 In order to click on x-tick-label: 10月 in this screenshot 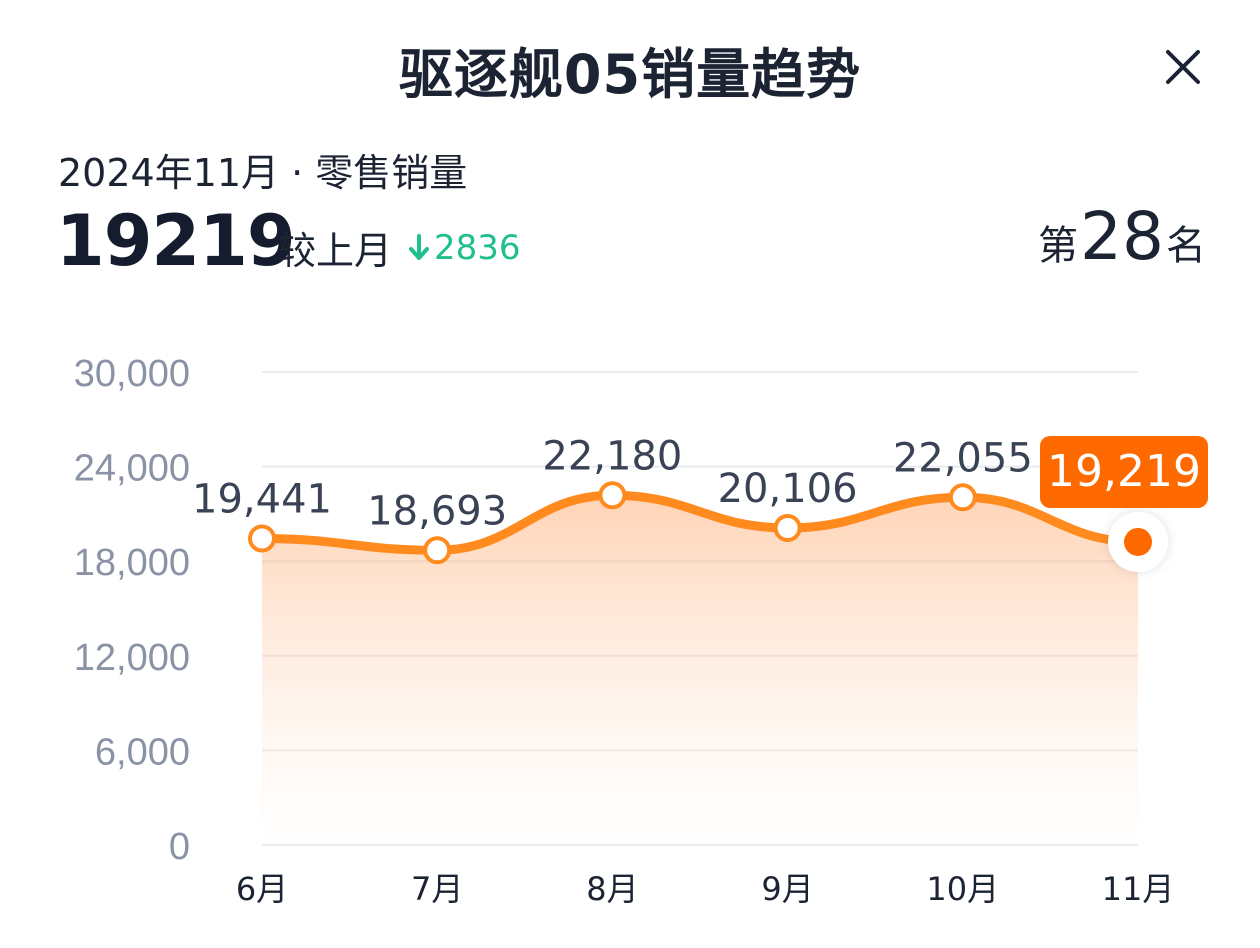, I will do `click(962, 889)`.